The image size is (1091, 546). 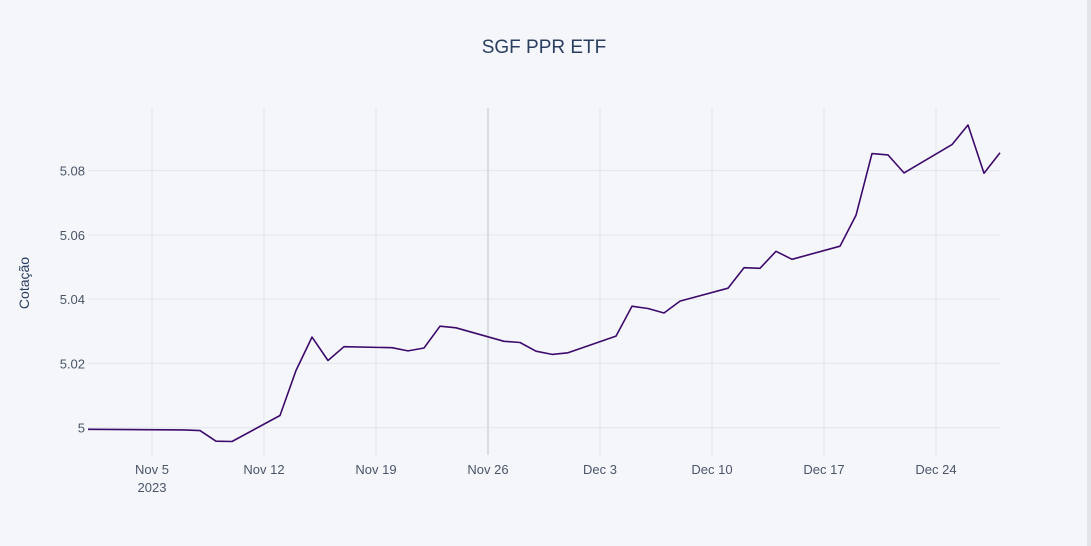 I want to click on y-tick-label: 5.04, so click(x=72, y=299).